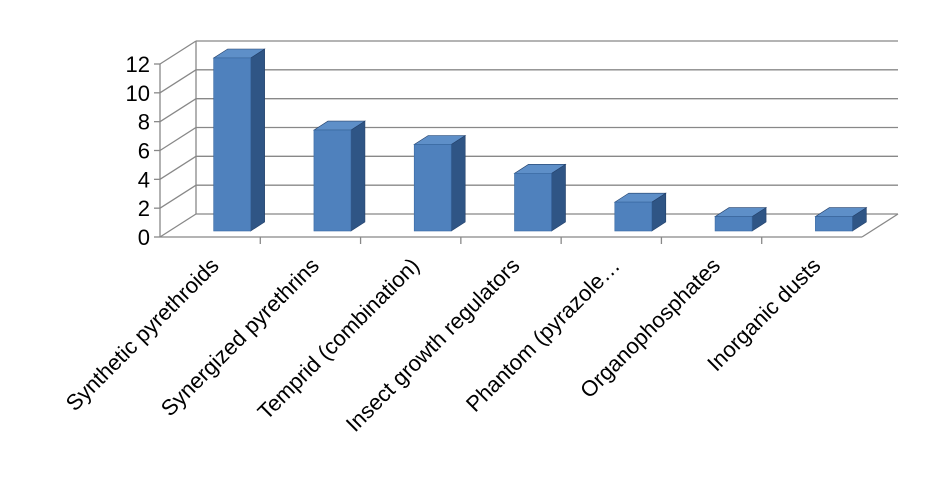  Describe the element at coordinates (433, 345) in the screenshot. I see `x-tick-label: Insect growth regulators` at that location.